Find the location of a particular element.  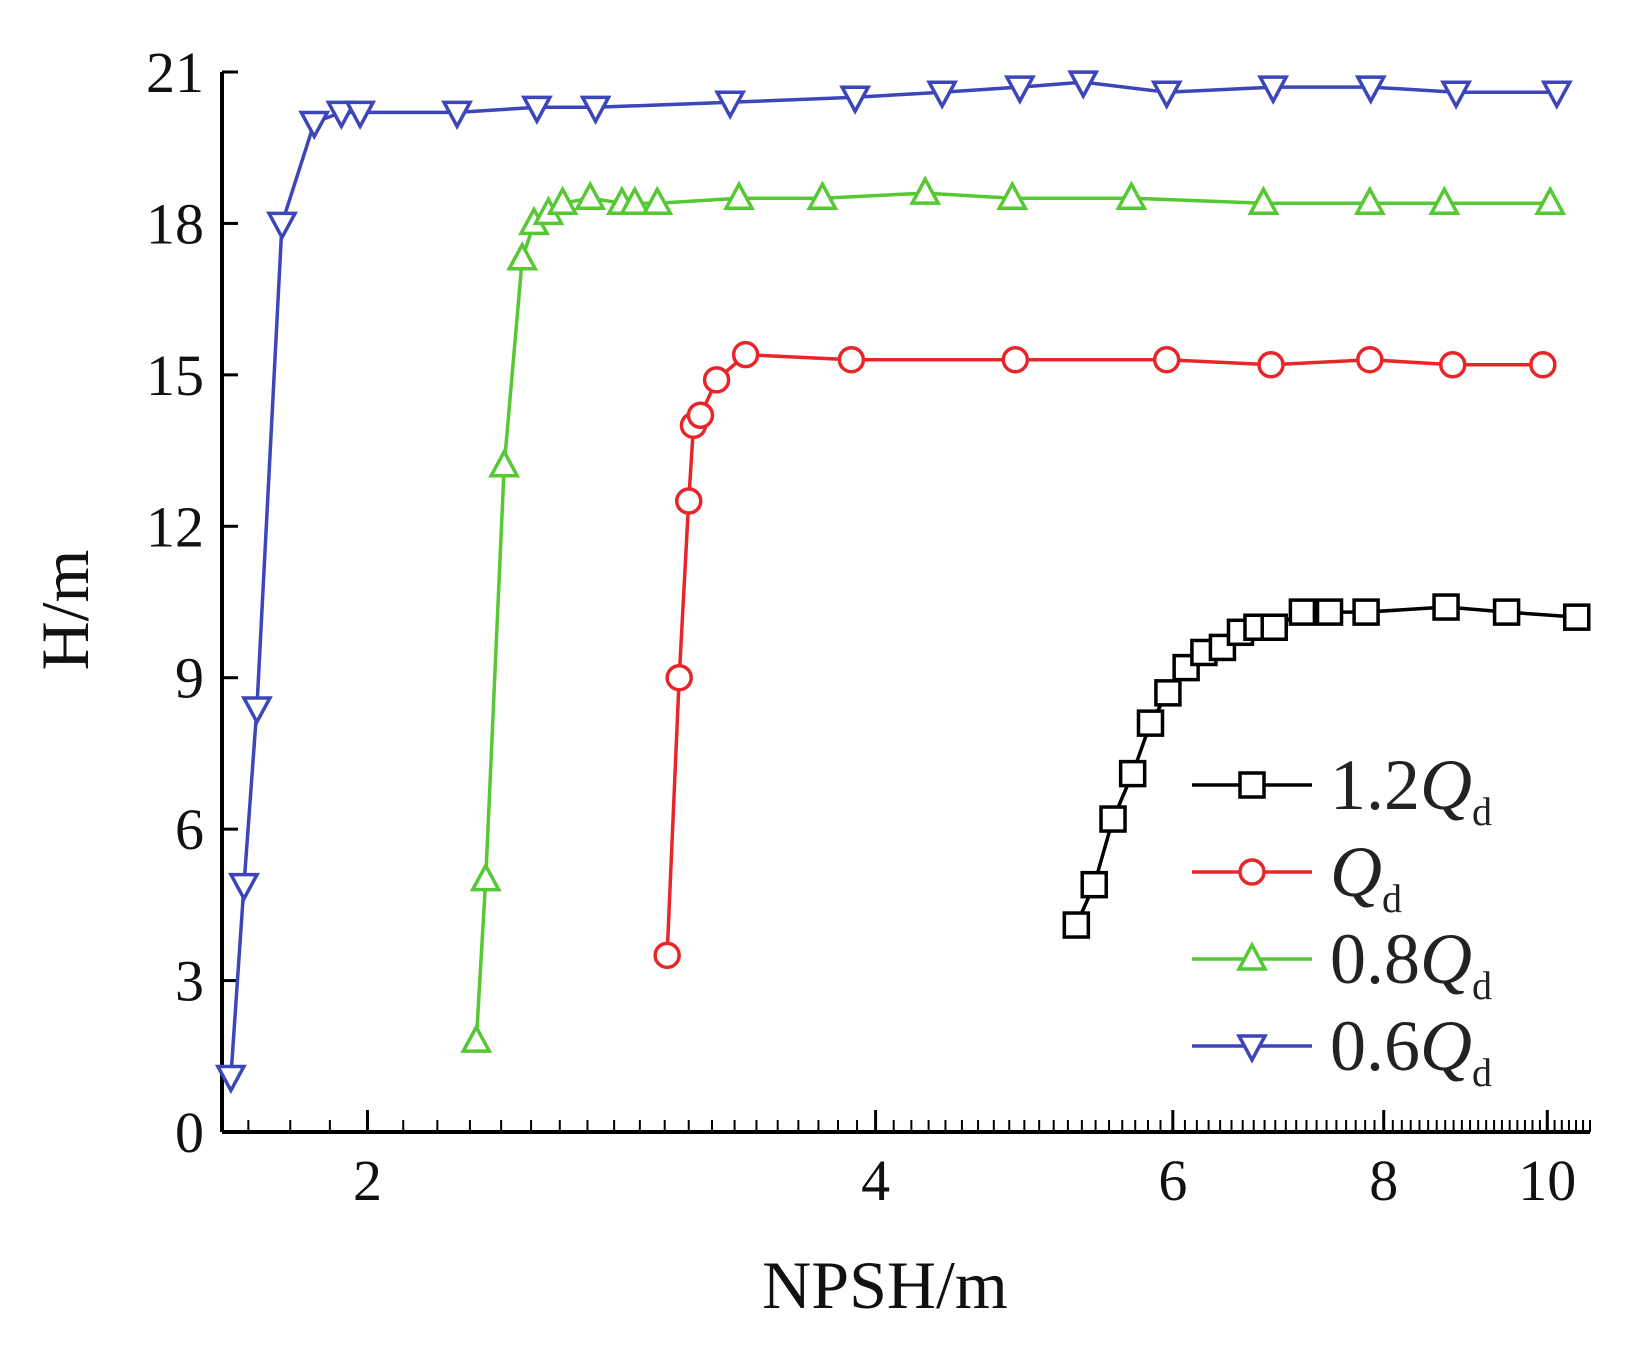

y-tick-label: 18 is located at coordinates (175, 223).